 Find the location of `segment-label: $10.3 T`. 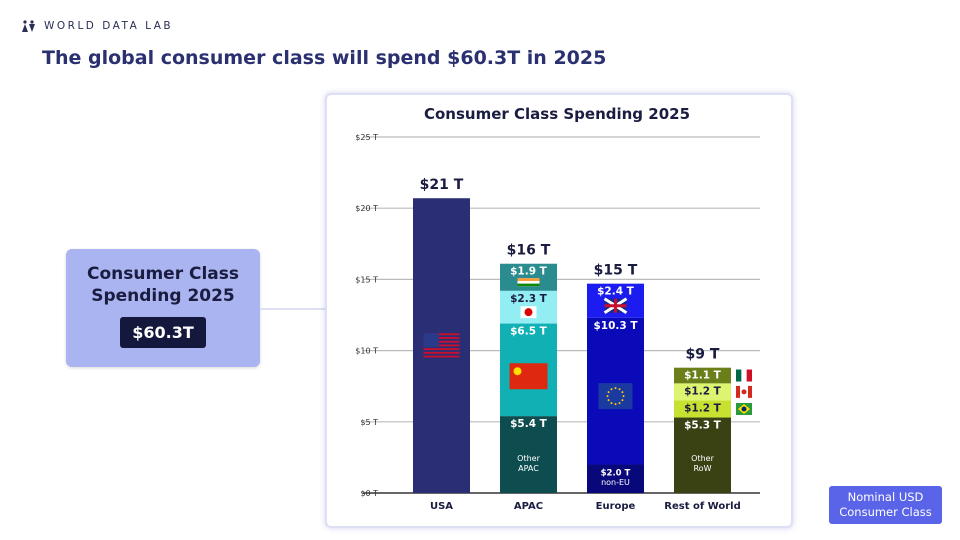

segment-label: $10.3 T is located at coordinates (615, 326).